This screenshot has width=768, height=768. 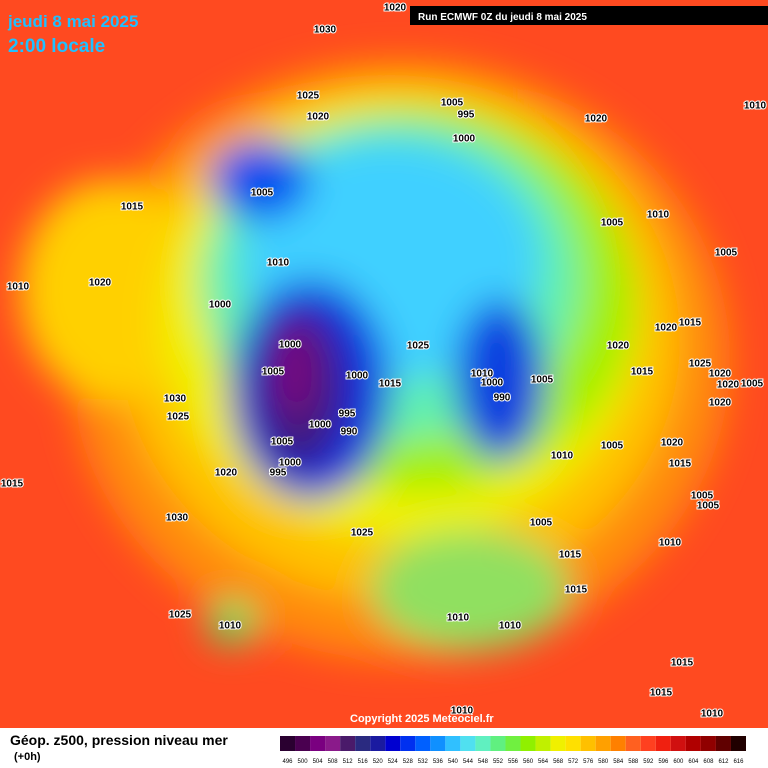 What do you see at coordinates (348, 762) in the screenshot?
I see `scale-label: 512` at bounding box center [348, 762].